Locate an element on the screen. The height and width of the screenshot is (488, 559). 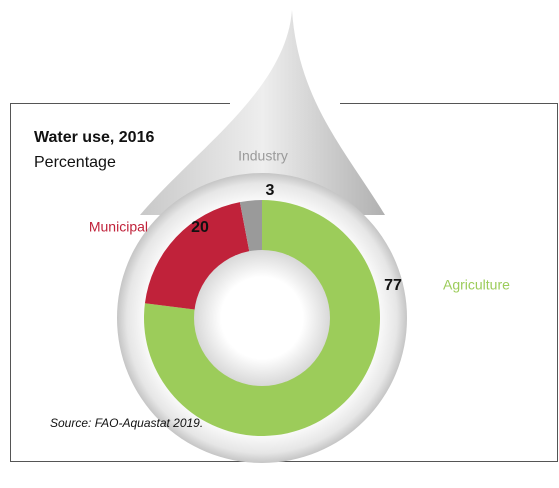
value-label: 20 is located at coordinates (200, 227).